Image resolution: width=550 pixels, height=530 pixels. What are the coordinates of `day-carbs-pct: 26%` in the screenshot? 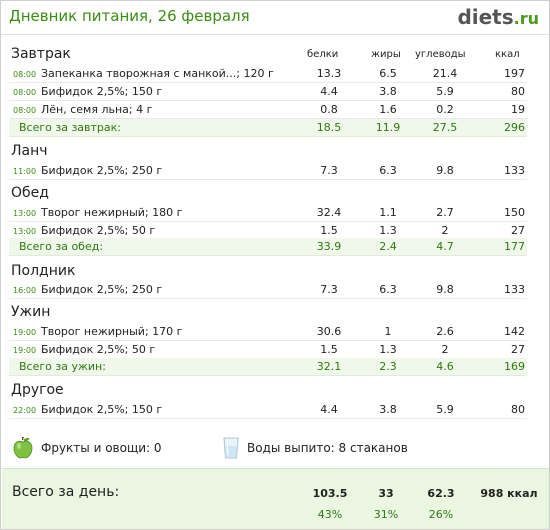 It's located at (441, 514).